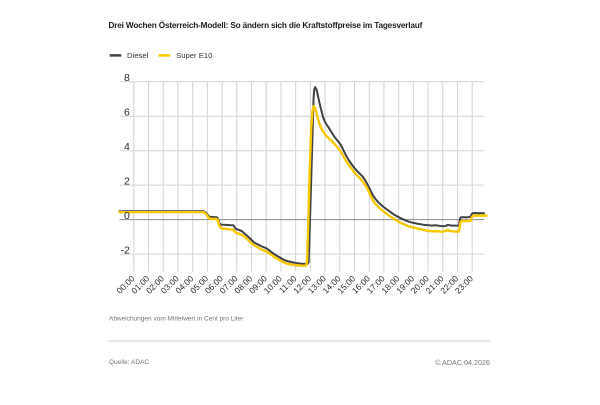 The width and height of the screenshot is (600, 405). What do you see at coordinates (194, 55) in the screenshot?
I see `svg-text: Super E10` at bounding box center [194, 55].